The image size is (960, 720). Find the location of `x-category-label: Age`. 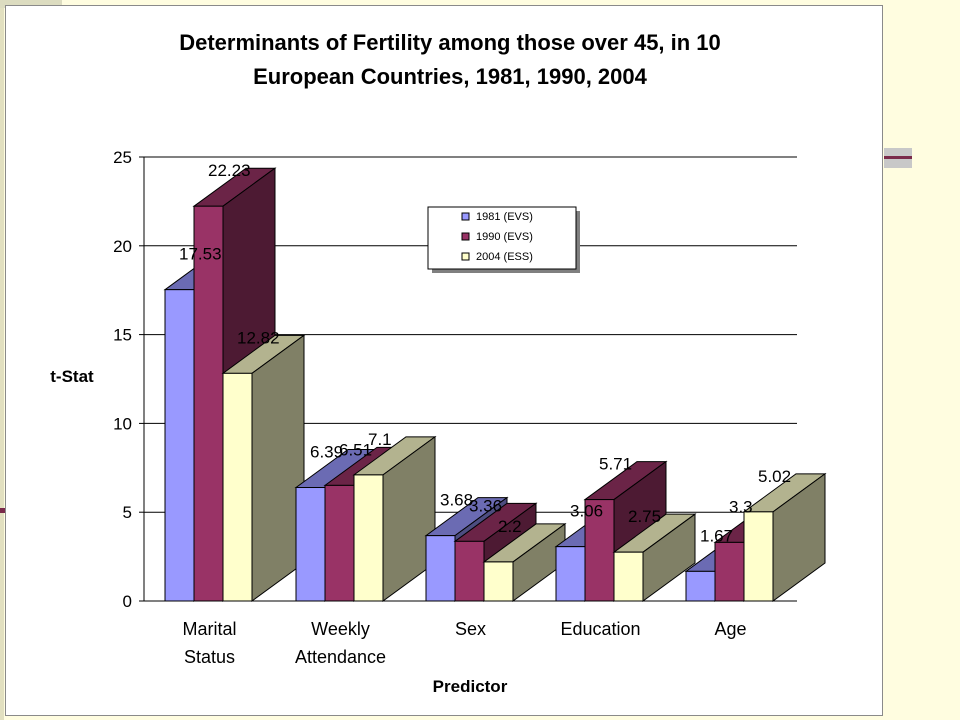

x-category-label: Age is located at coordinates (730, 629).